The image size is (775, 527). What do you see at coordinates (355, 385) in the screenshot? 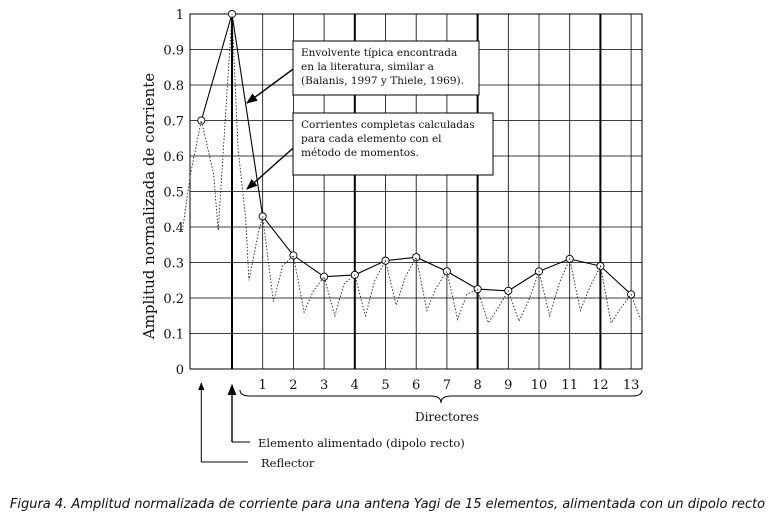
I see `x-tick-label: 4` at bounding box center [355, 385].